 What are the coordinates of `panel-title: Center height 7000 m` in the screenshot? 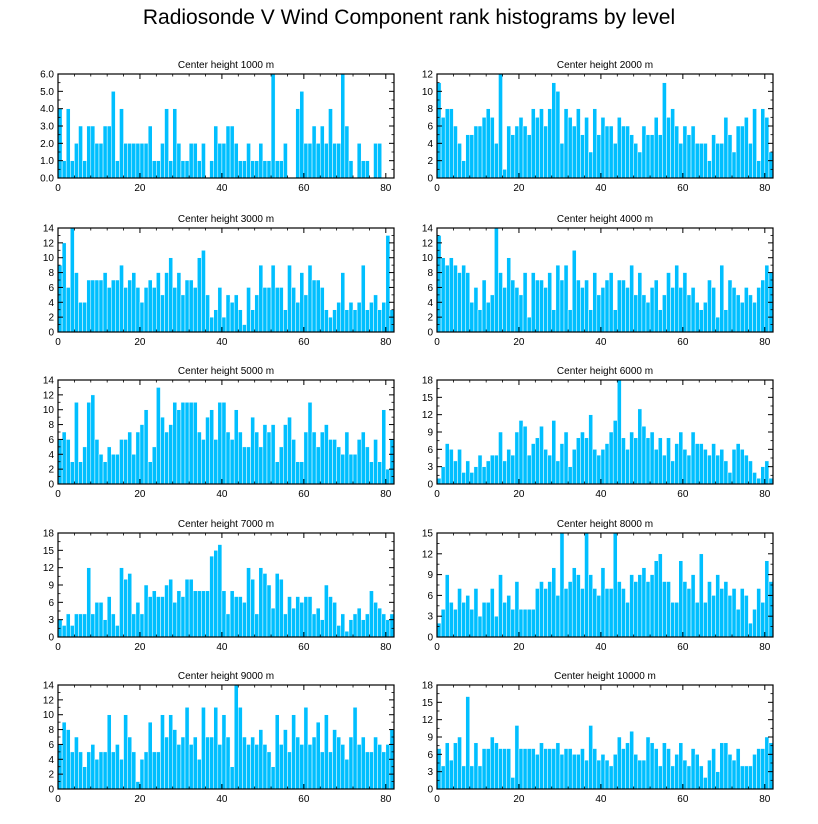 It's located at (226, 524).